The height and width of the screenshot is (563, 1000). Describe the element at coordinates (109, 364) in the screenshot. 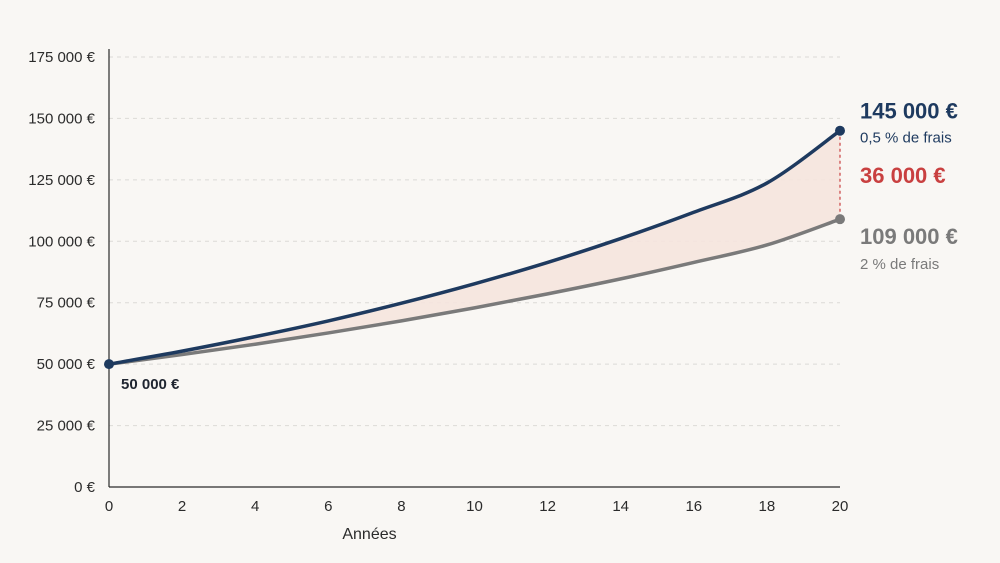

I see `start-point` at that location.